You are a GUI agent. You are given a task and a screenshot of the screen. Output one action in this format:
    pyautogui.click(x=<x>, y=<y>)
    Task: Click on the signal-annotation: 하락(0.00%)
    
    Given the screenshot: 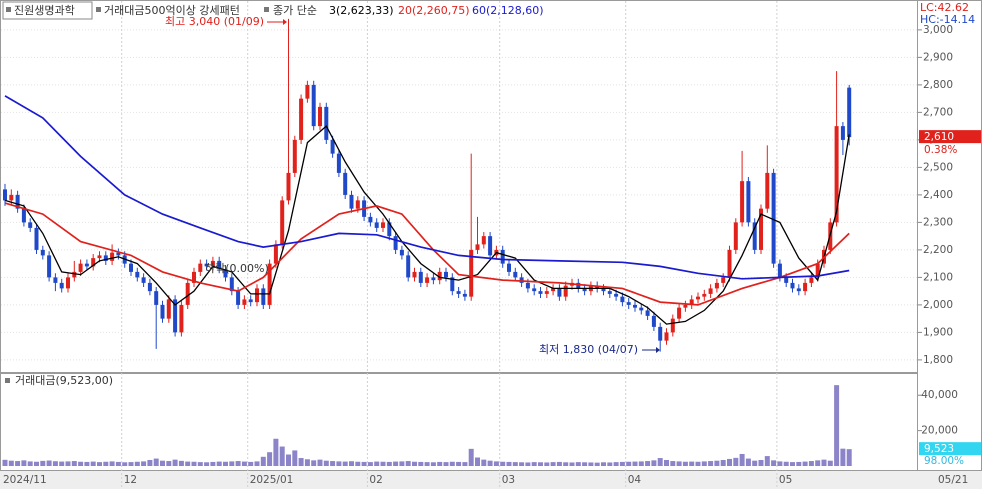 What is the action you would take?
    pyautogui.click(x=237, y=268)
    